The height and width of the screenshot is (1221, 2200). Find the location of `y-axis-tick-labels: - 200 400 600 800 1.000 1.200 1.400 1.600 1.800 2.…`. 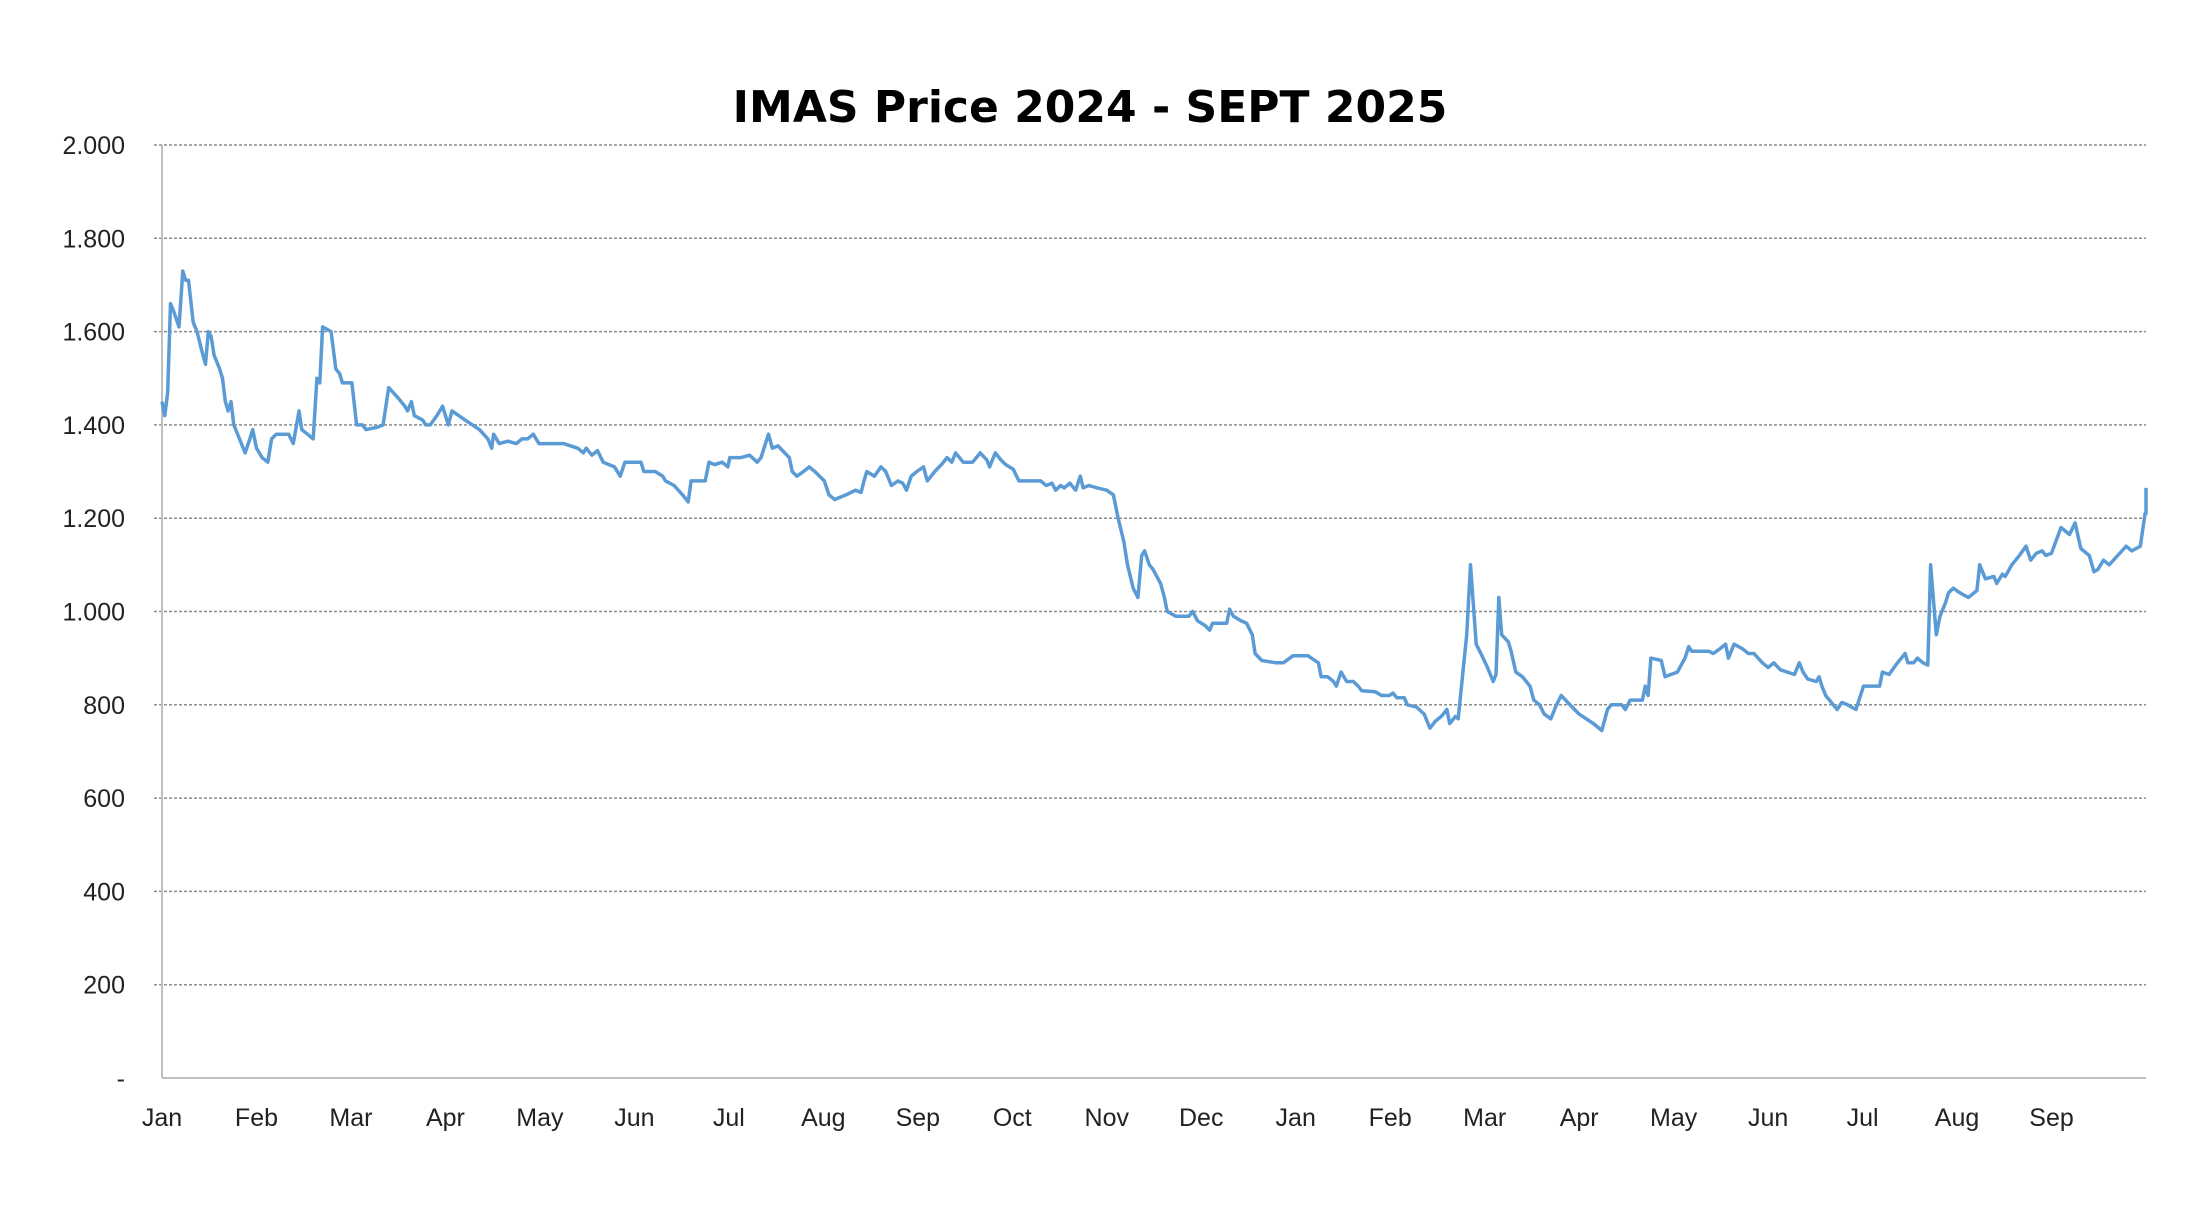

y-axis-tick-labels: - 200 400 600 800 1.000 1.200 1.400 1.600 1.800 2.… is located at coordinates (93, 612).